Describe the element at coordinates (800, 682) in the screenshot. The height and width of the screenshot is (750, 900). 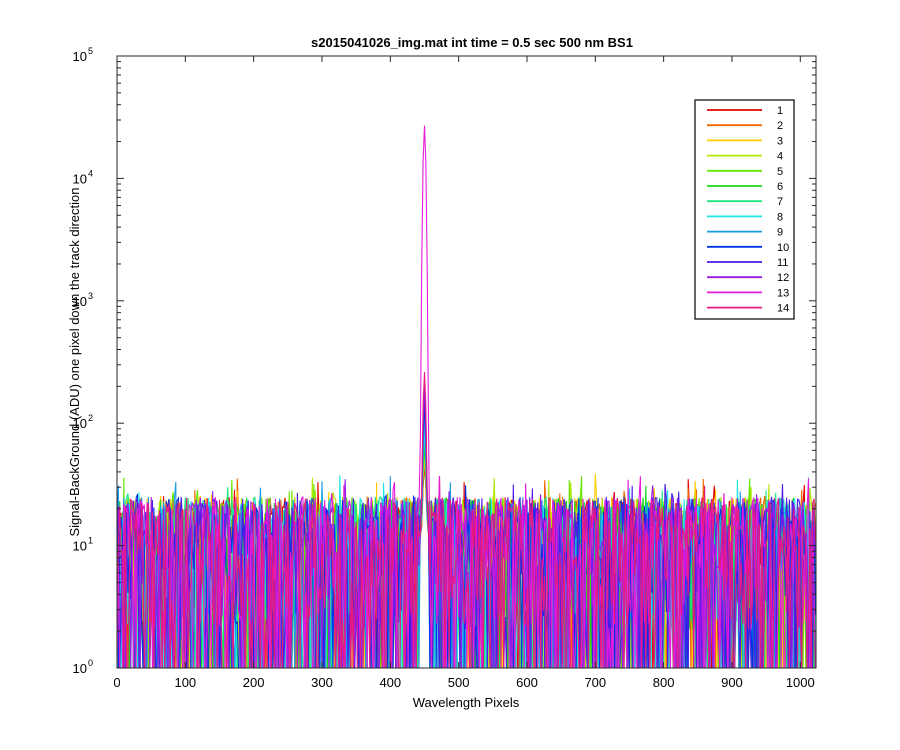
I see `x-tick-label: 1000` at that location.